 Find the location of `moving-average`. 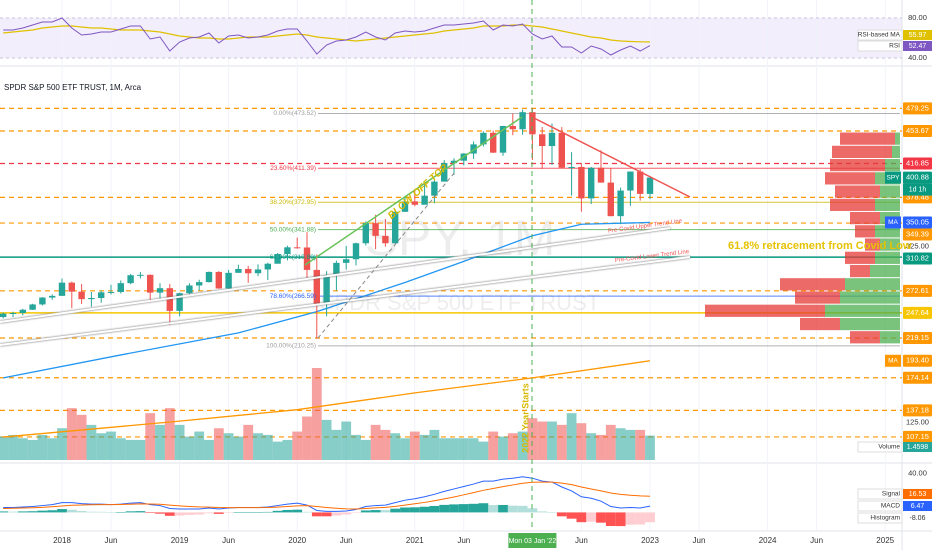

moving-average is located at coordinates (327, 399).